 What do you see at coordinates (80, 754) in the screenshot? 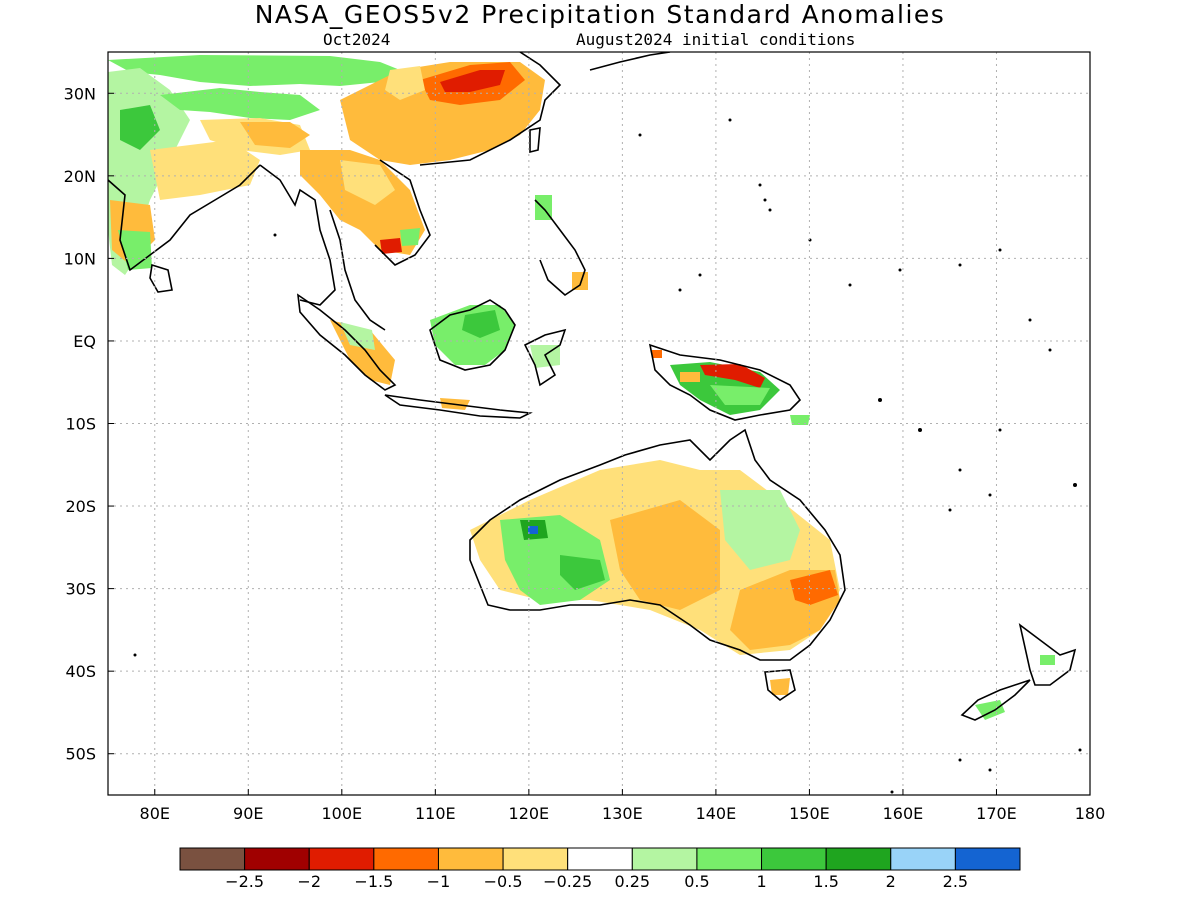
I see `lat-tick-label: 50S` at bounding box center [80, 754].